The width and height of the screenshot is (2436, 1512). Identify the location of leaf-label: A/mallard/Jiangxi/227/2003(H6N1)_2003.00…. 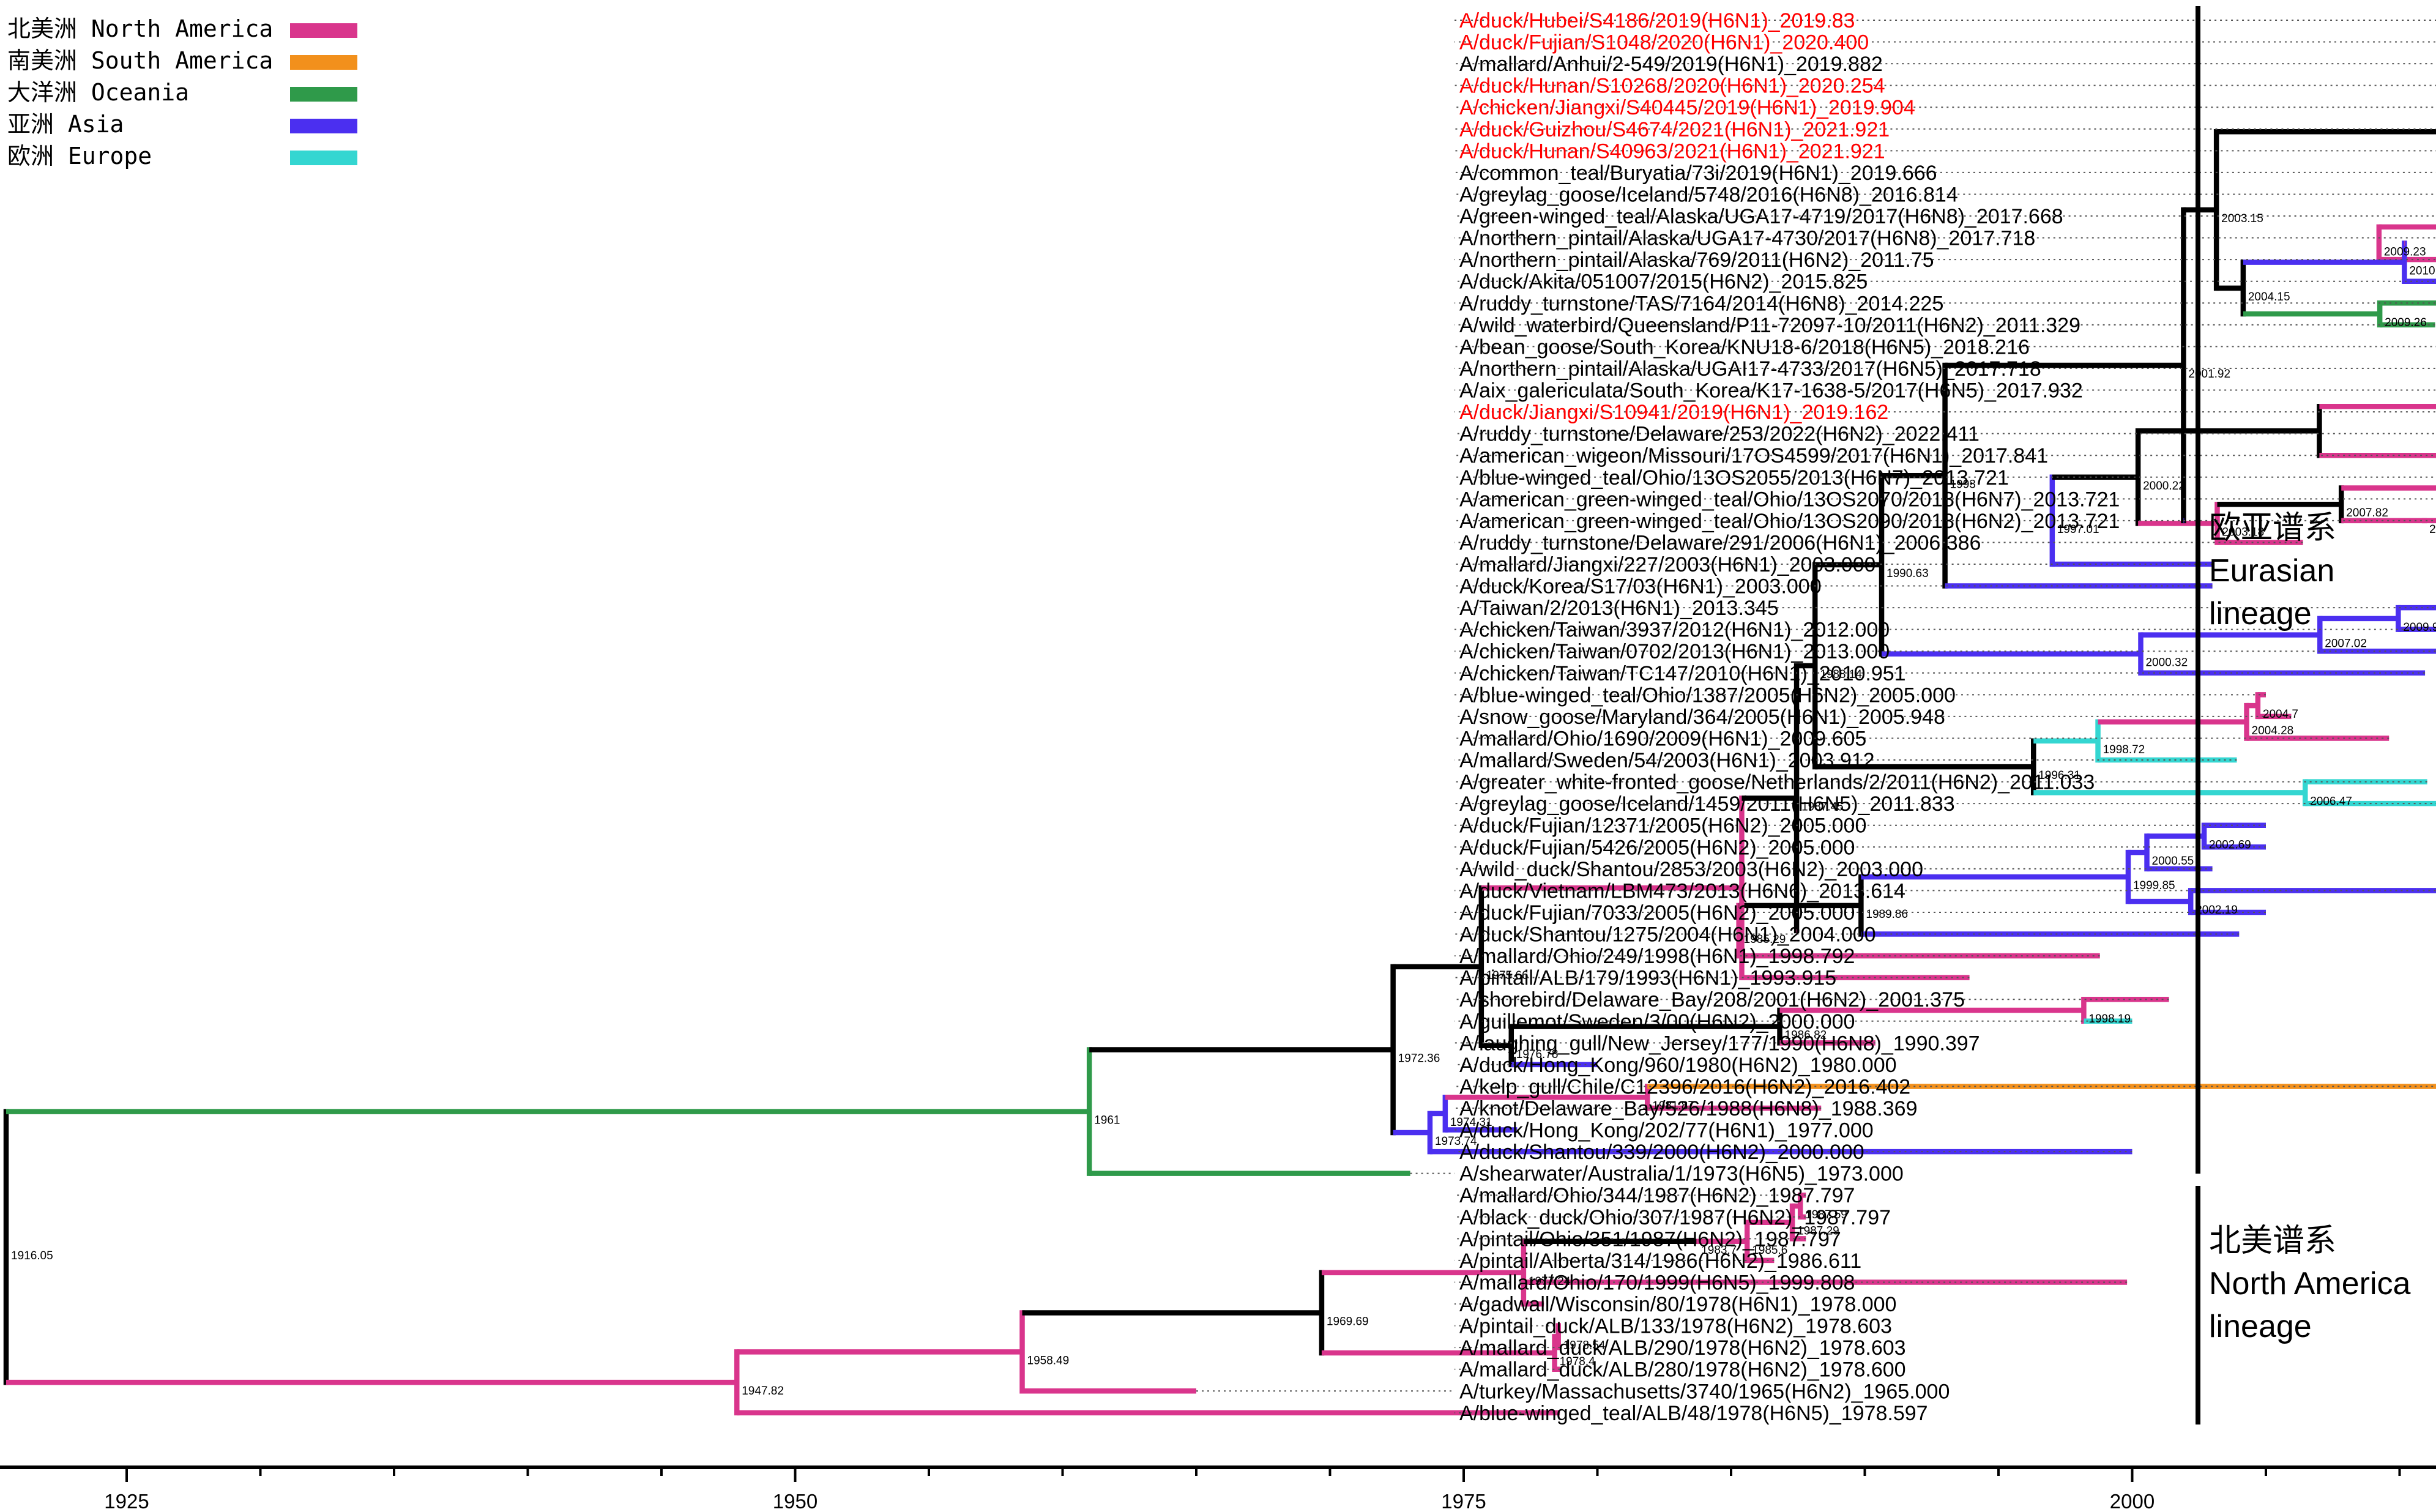
(1667, 564).